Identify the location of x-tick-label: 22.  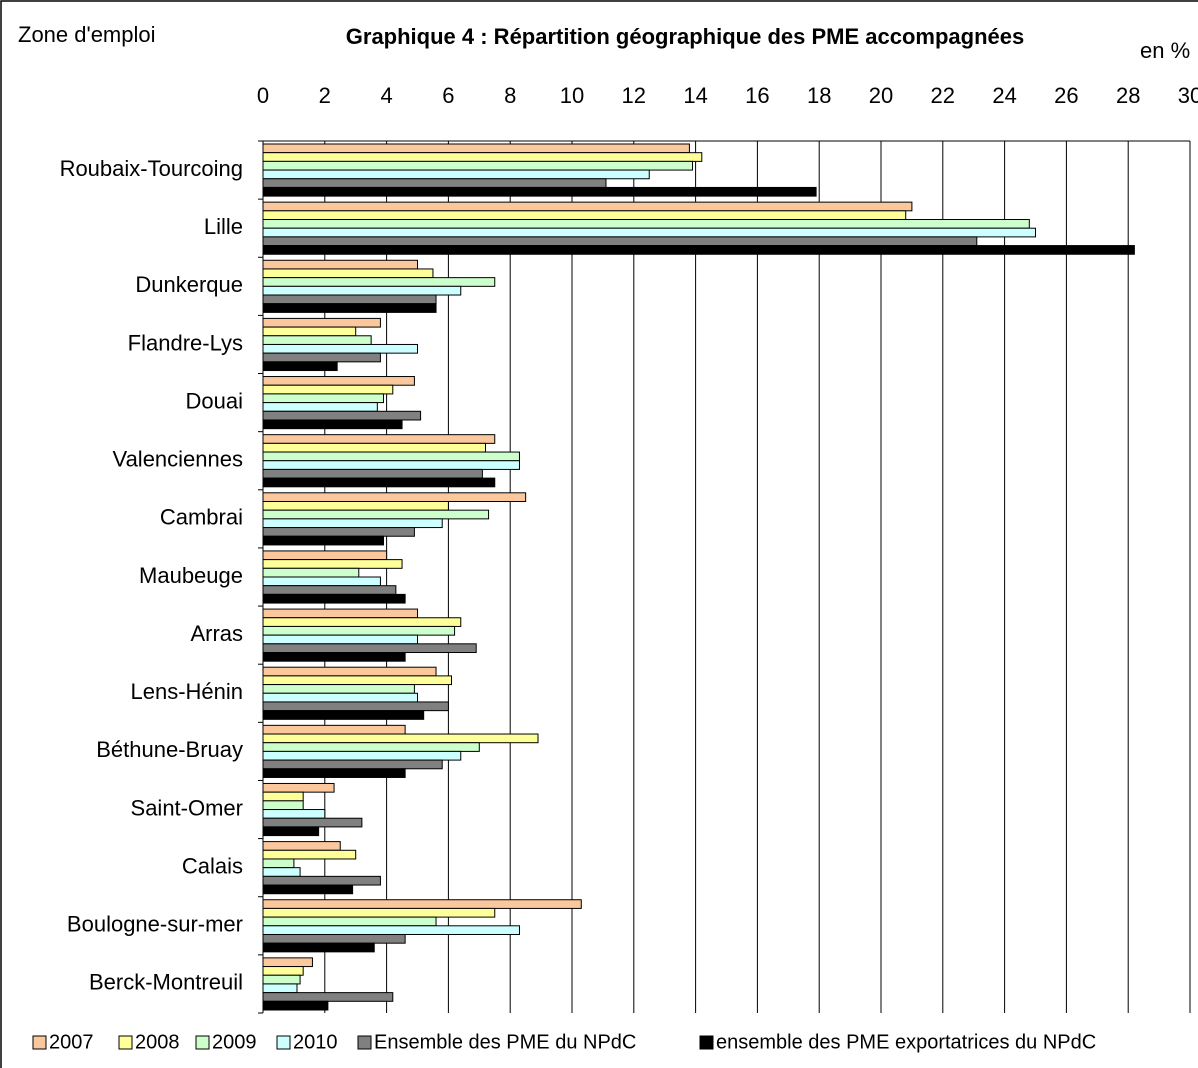
(943, 95).